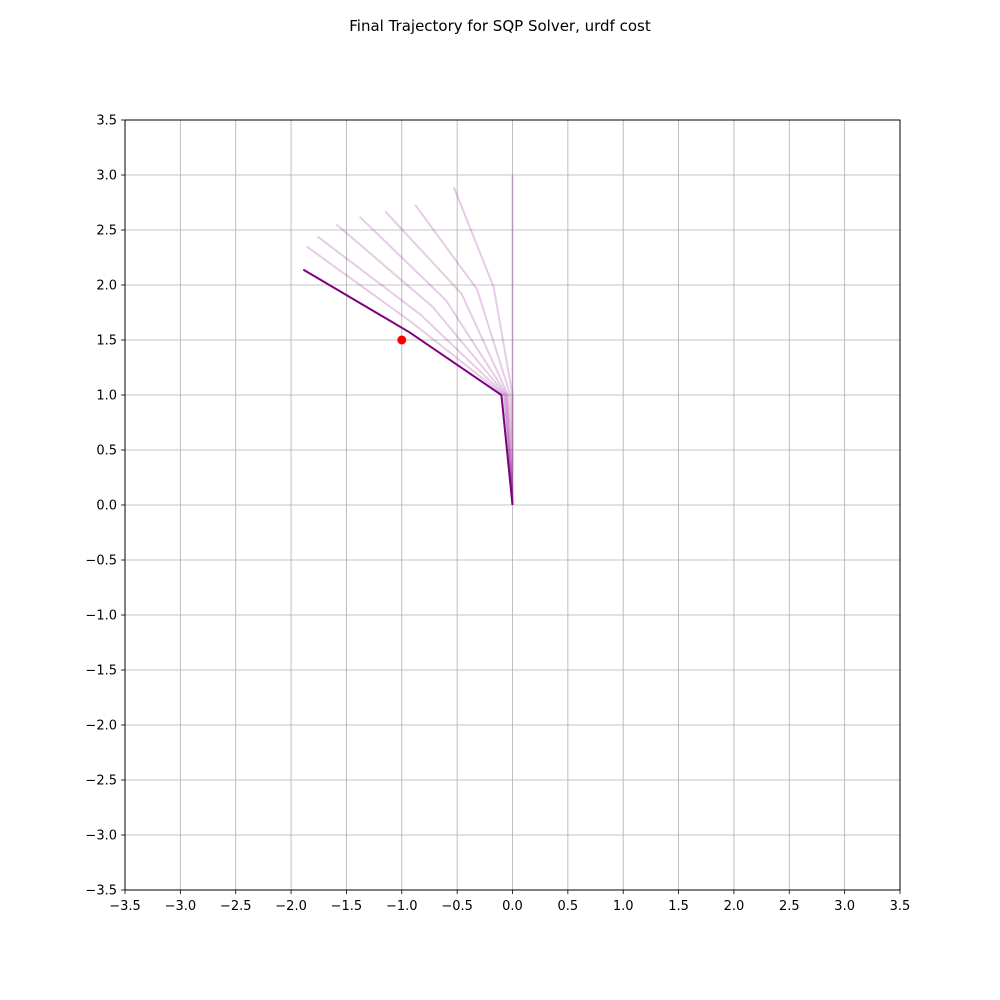 This screenshot has height=1000, width=1000. What do you see at coordinates (101, 891) in the screenshot?
I see `y-tick-label: −3.5` at bounding box center [101, 891].